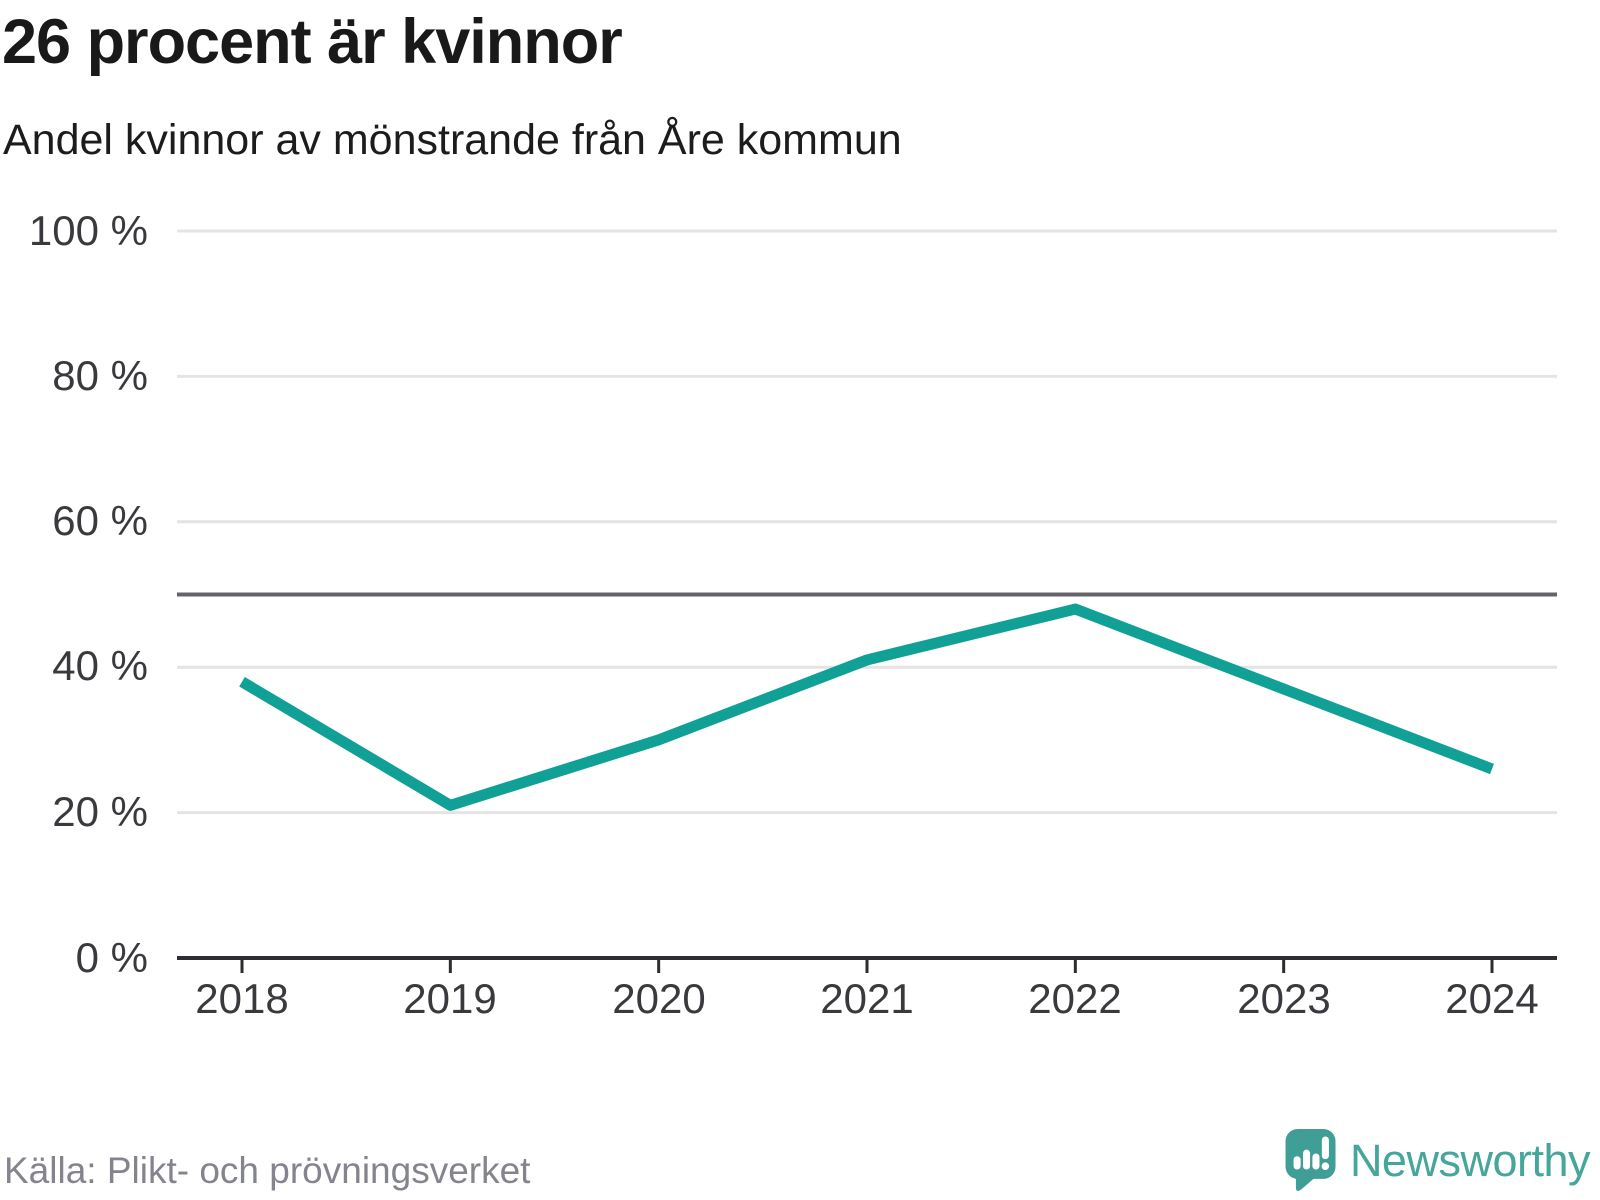 The height and width of the screenshot is (1200, 1600). I want to click on x-axis-tick-label: 2024, so click(1492, 998).